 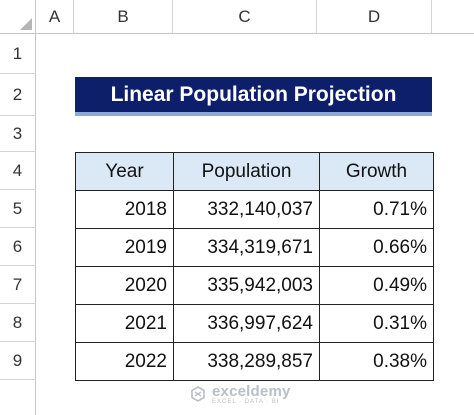 I want to click on watermark-tagline: EXCEL · DATA · BI, so click(x=246, y=402).